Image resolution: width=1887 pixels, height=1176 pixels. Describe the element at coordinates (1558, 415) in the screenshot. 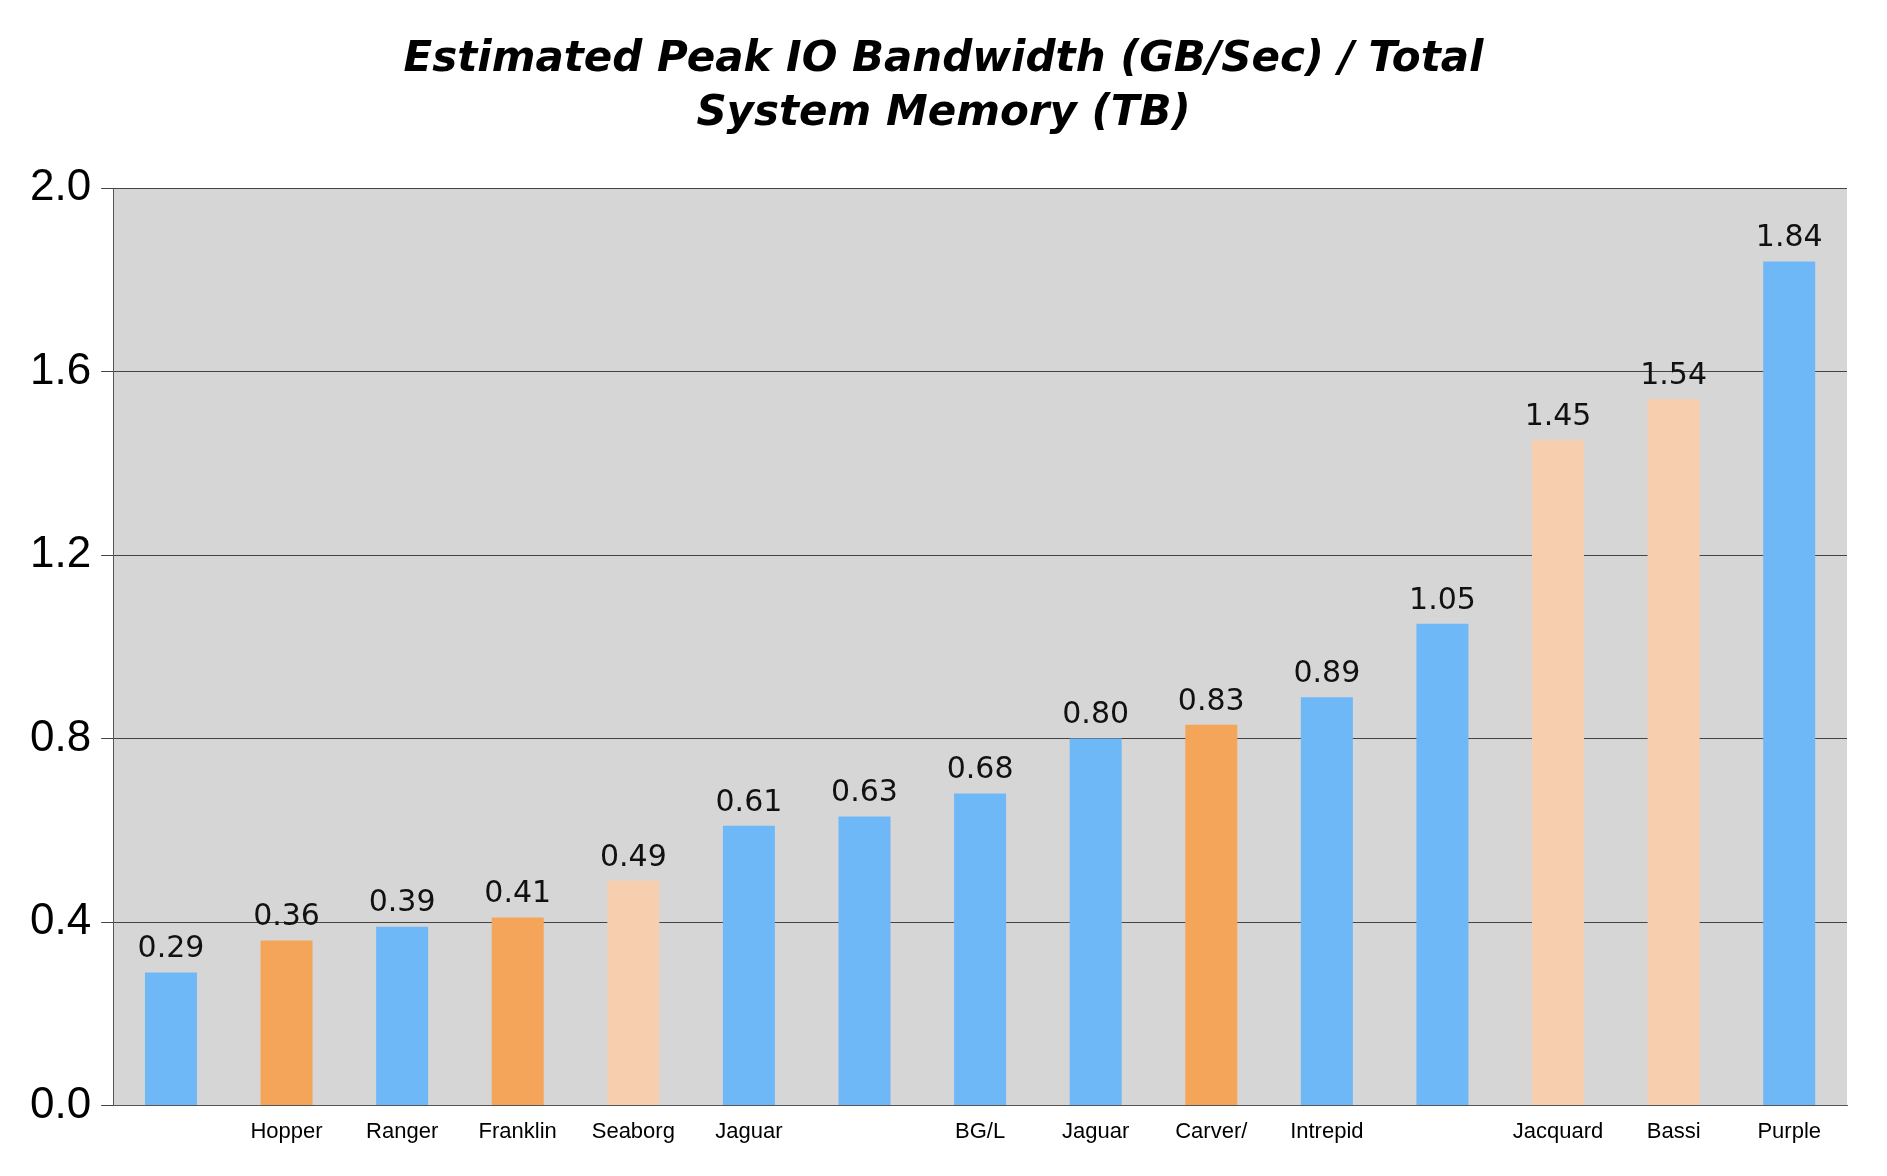

I see `data-label: 1.45` at that location.